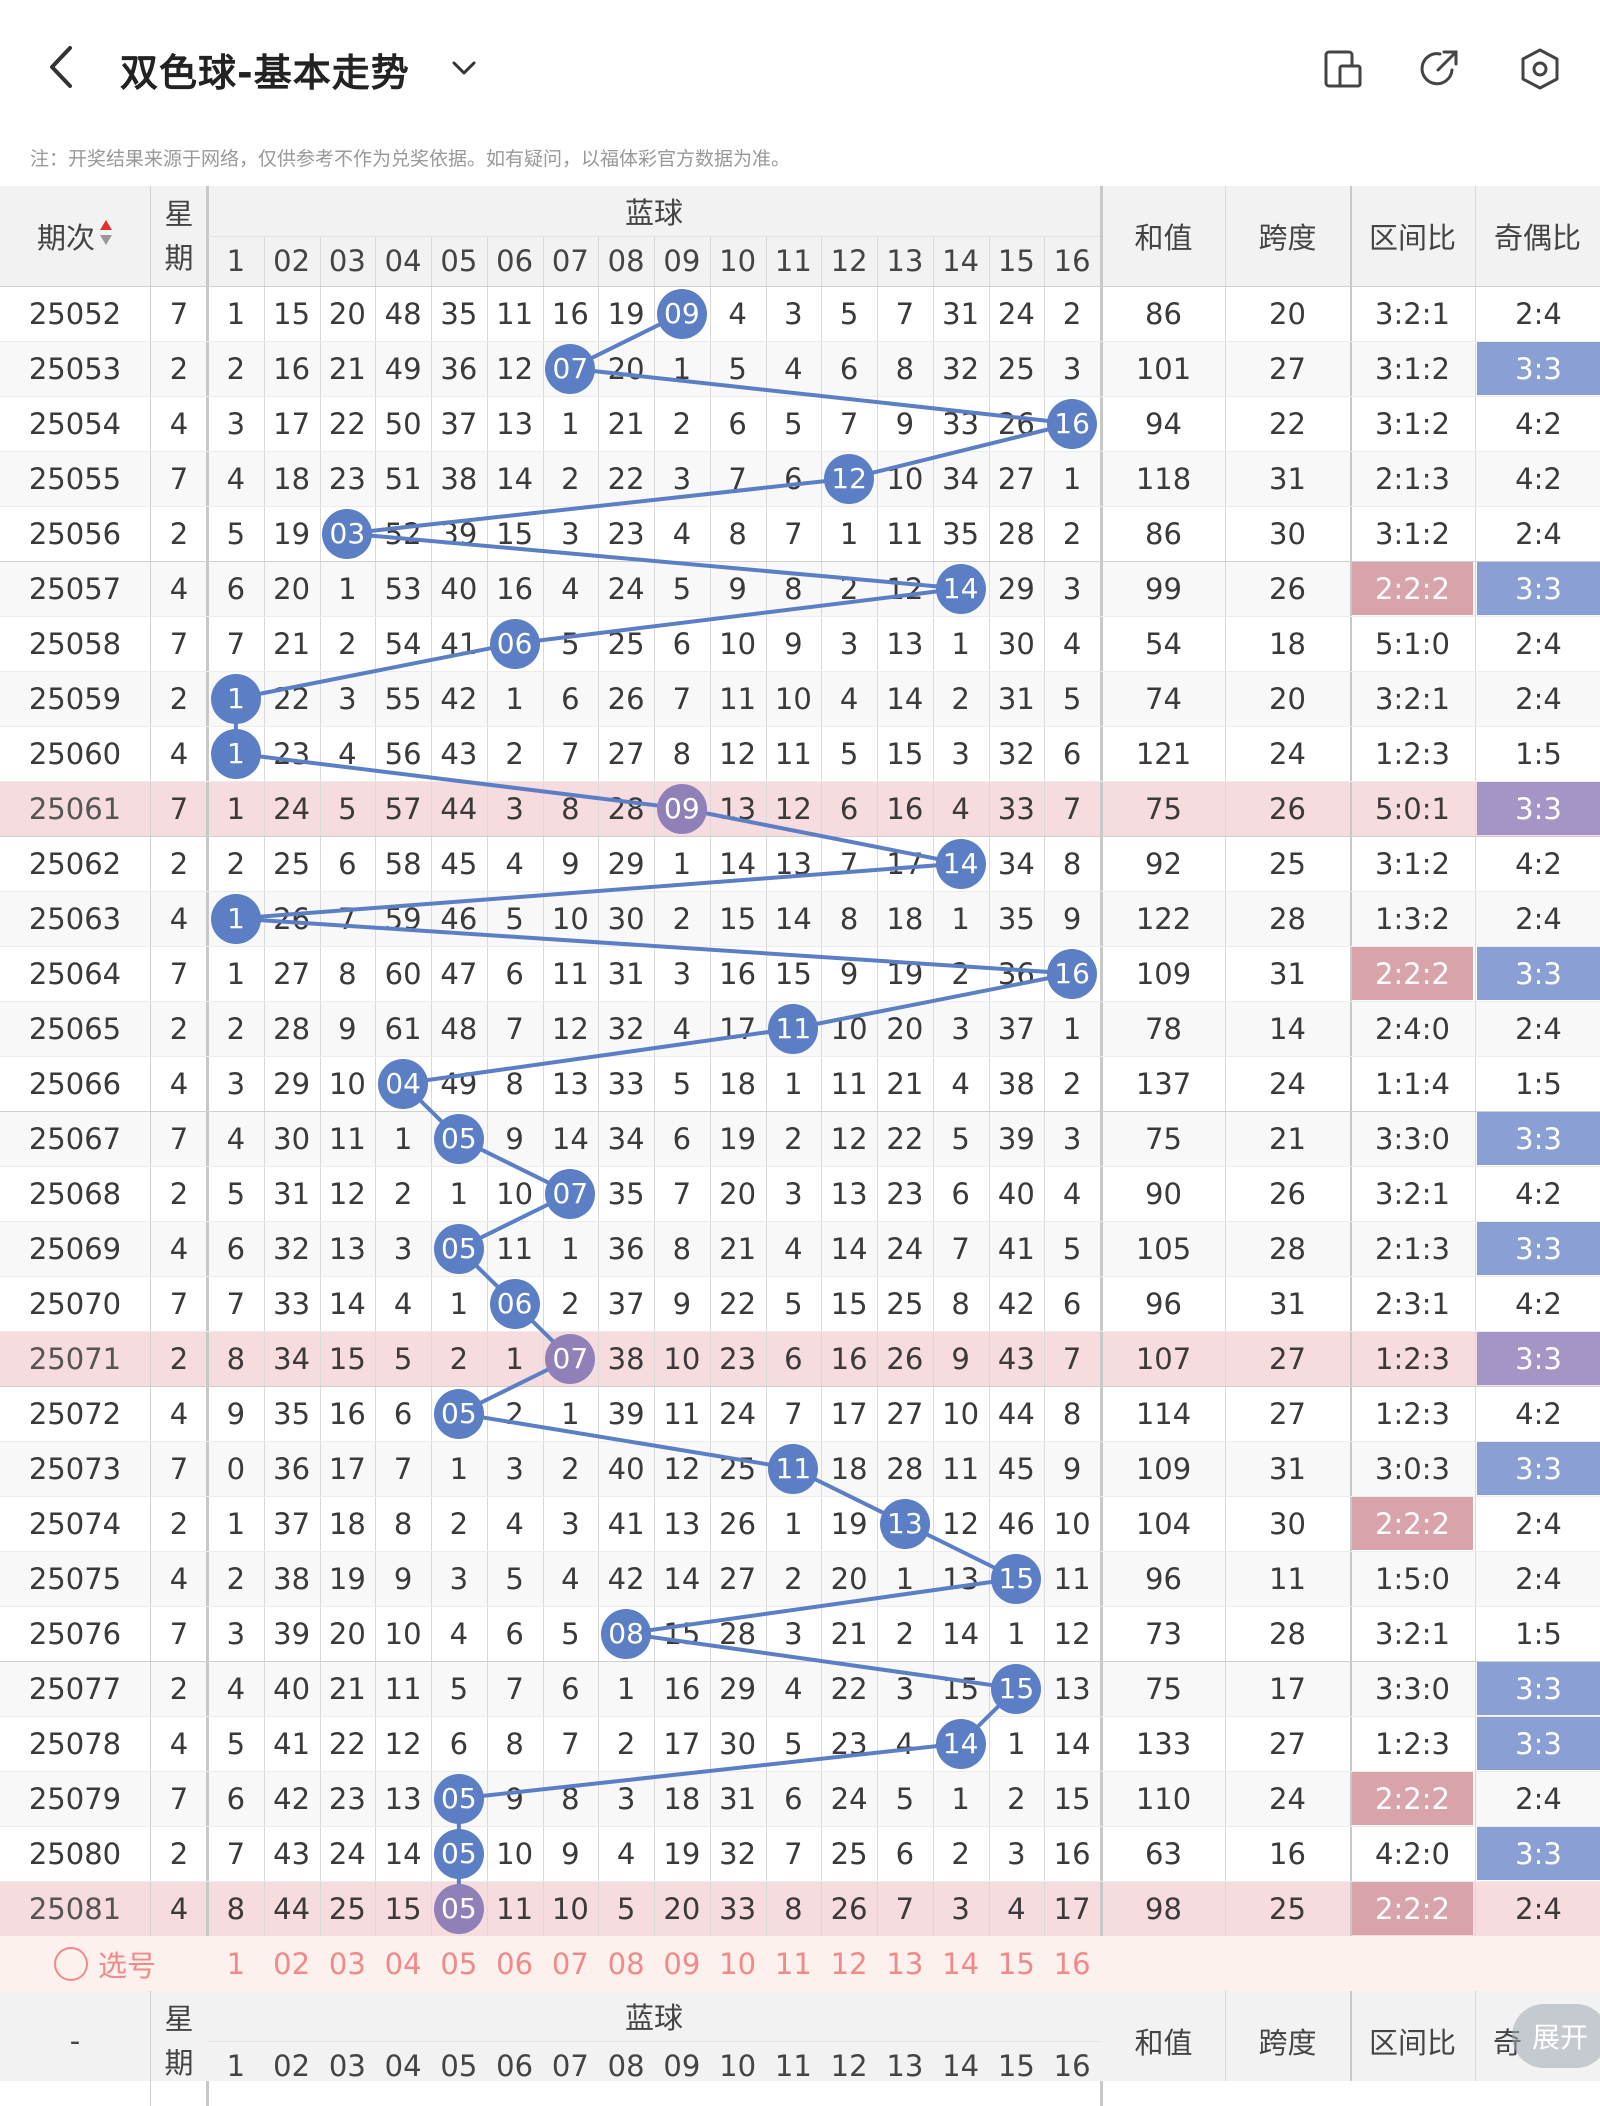  Describe the element at coordinates (403, 1963) in the screenshot. I see `select-number: 04` at that location.